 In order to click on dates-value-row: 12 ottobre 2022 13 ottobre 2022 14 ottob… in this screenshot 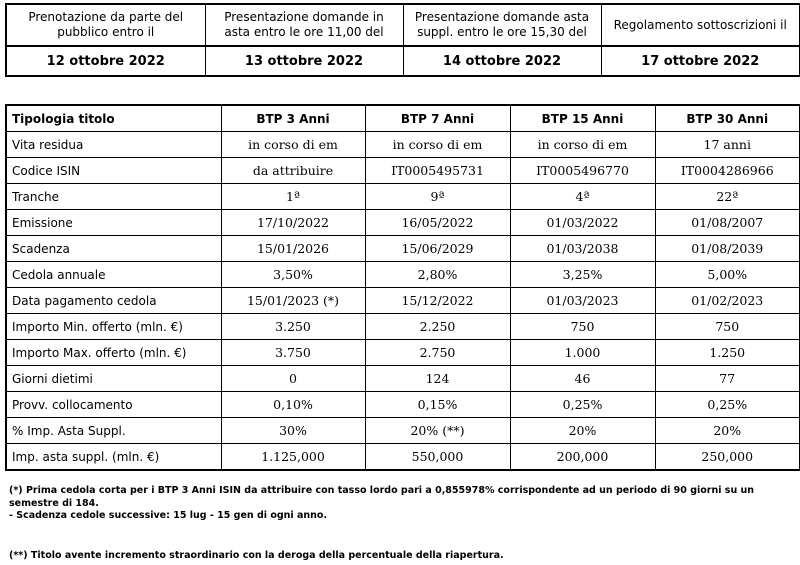, I will do `click(402, 61)`.